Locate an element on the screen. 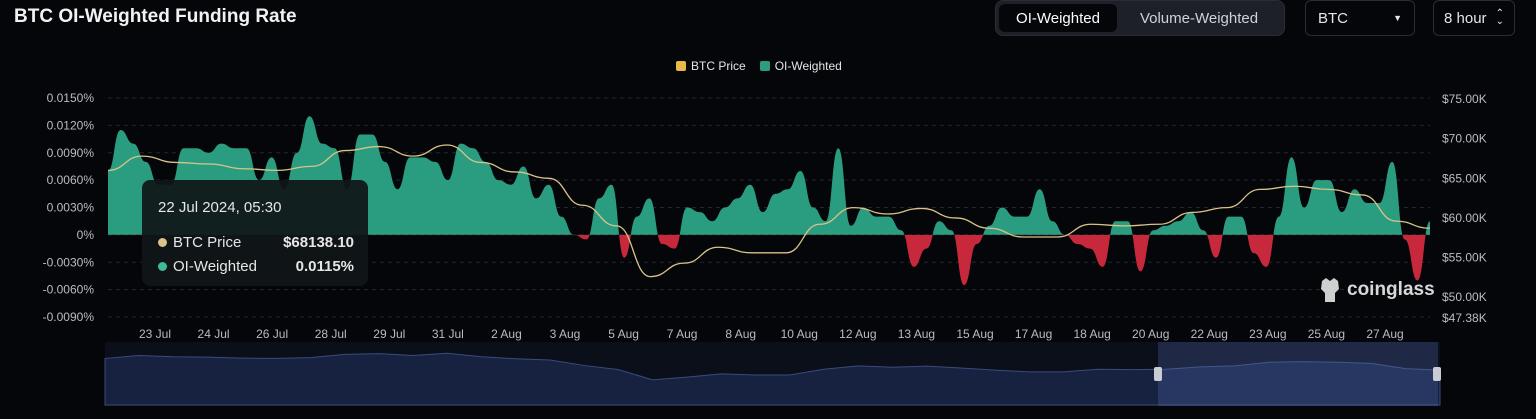 Image resolution: width=1536 pixels, height=419 pixels. y-left-tick-label: -0.0060% is located at coordinates (69, 290).